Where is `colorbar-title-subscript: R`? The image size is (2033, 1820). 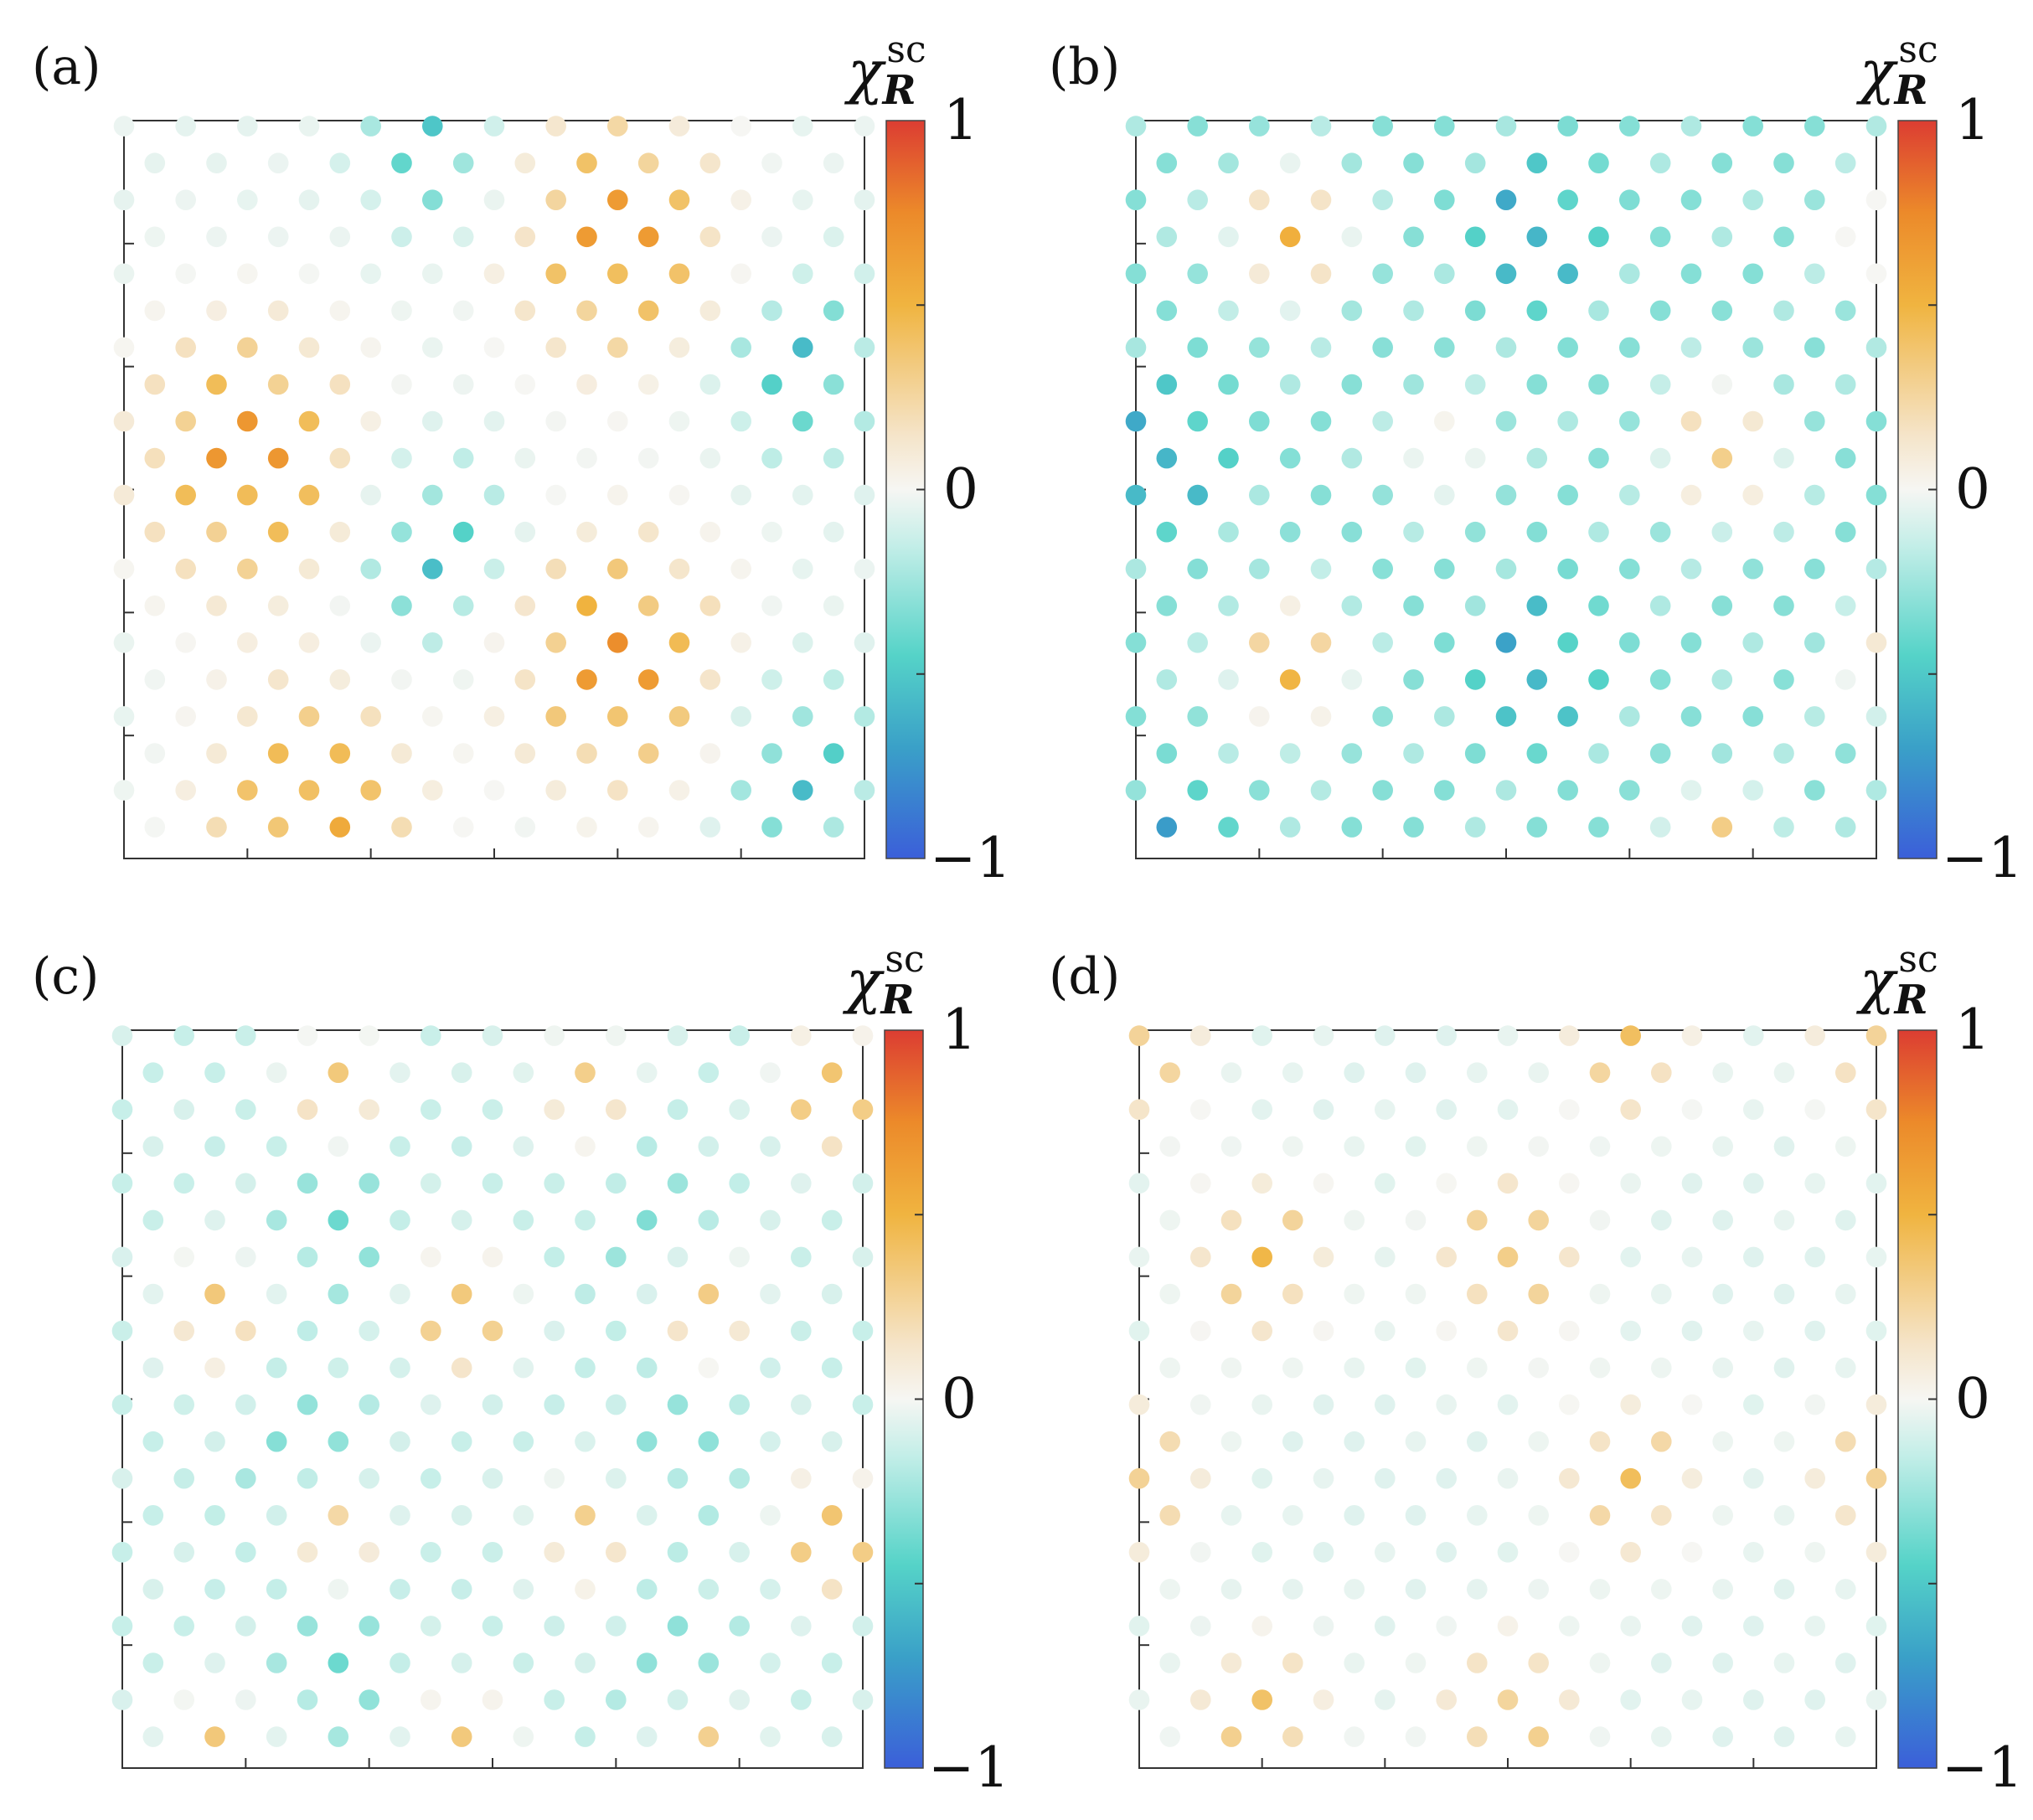 colorbar-title-subscript: R is located at coordinates (898, 90).